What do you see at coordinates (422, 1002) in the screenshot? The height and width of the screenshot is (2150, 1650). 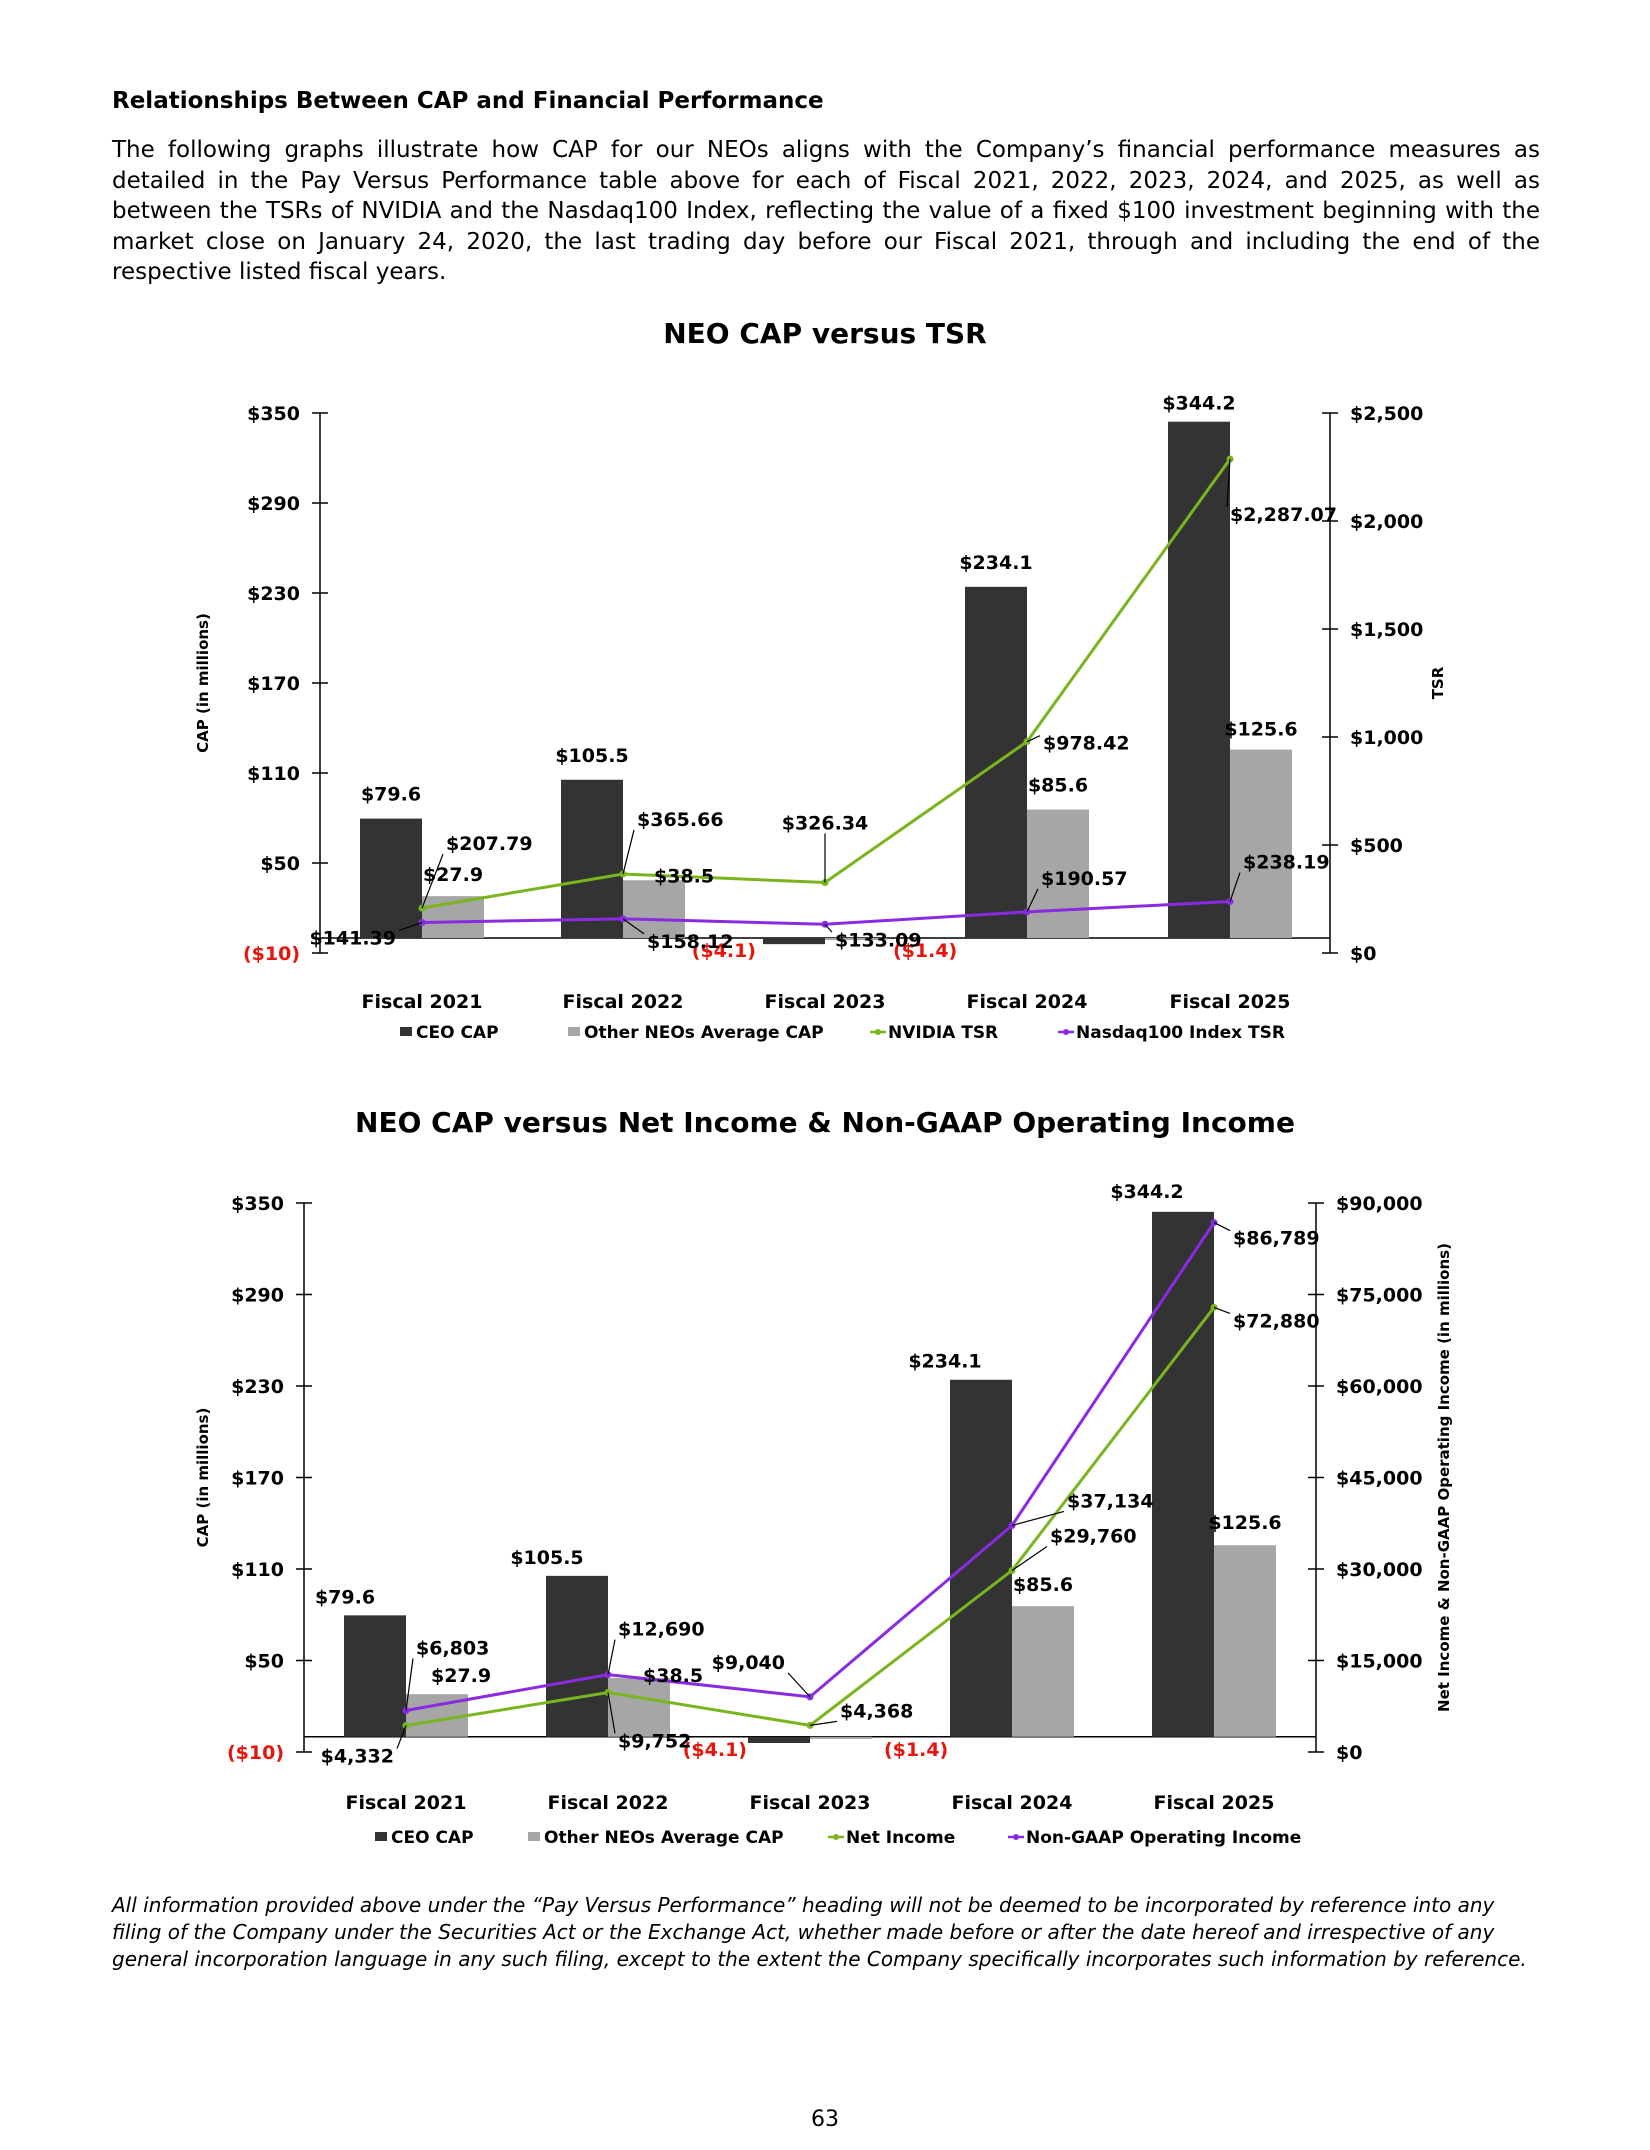 I see `category-label: Fiscal 2021` at bounding box center [422, 1002].